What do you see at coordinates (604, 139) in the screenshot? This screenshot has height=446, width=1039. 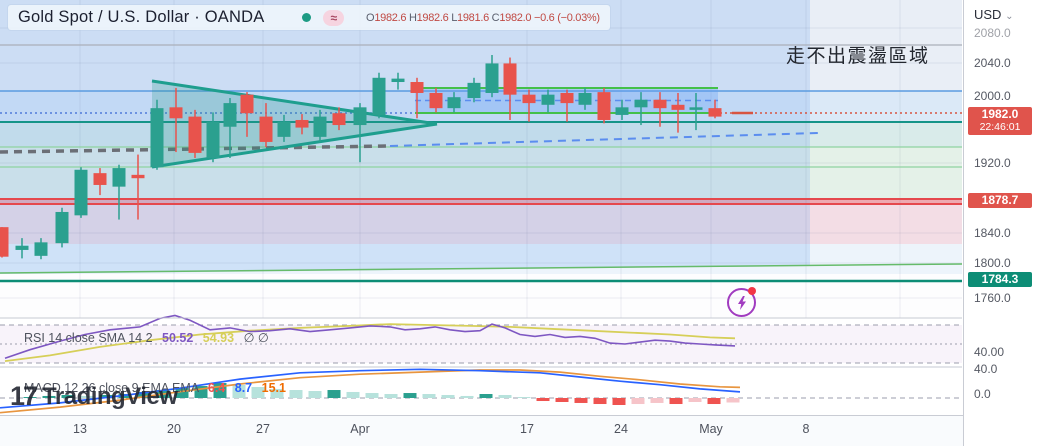 I see `drawing-line` at bounding box center [604, 139].